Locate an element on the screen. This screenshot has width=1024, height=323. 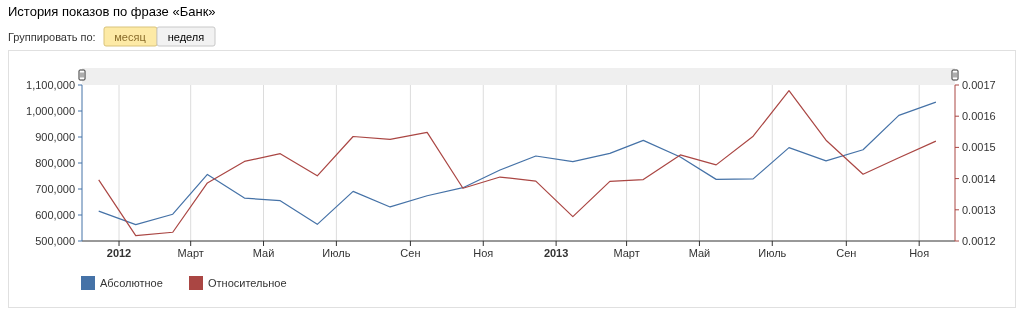
text: месяц is located at coordinates (130, 37).